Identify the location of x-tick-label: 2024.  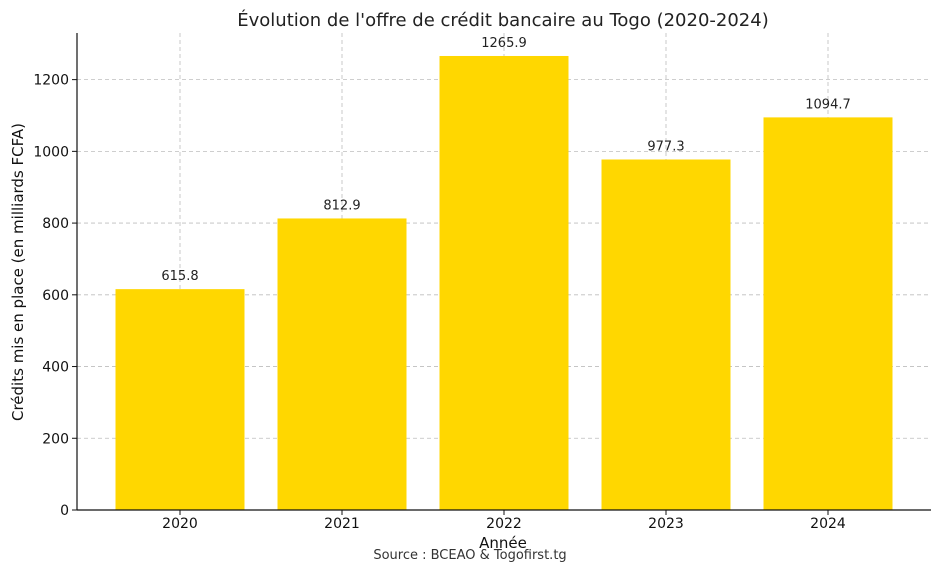
(828, 524).